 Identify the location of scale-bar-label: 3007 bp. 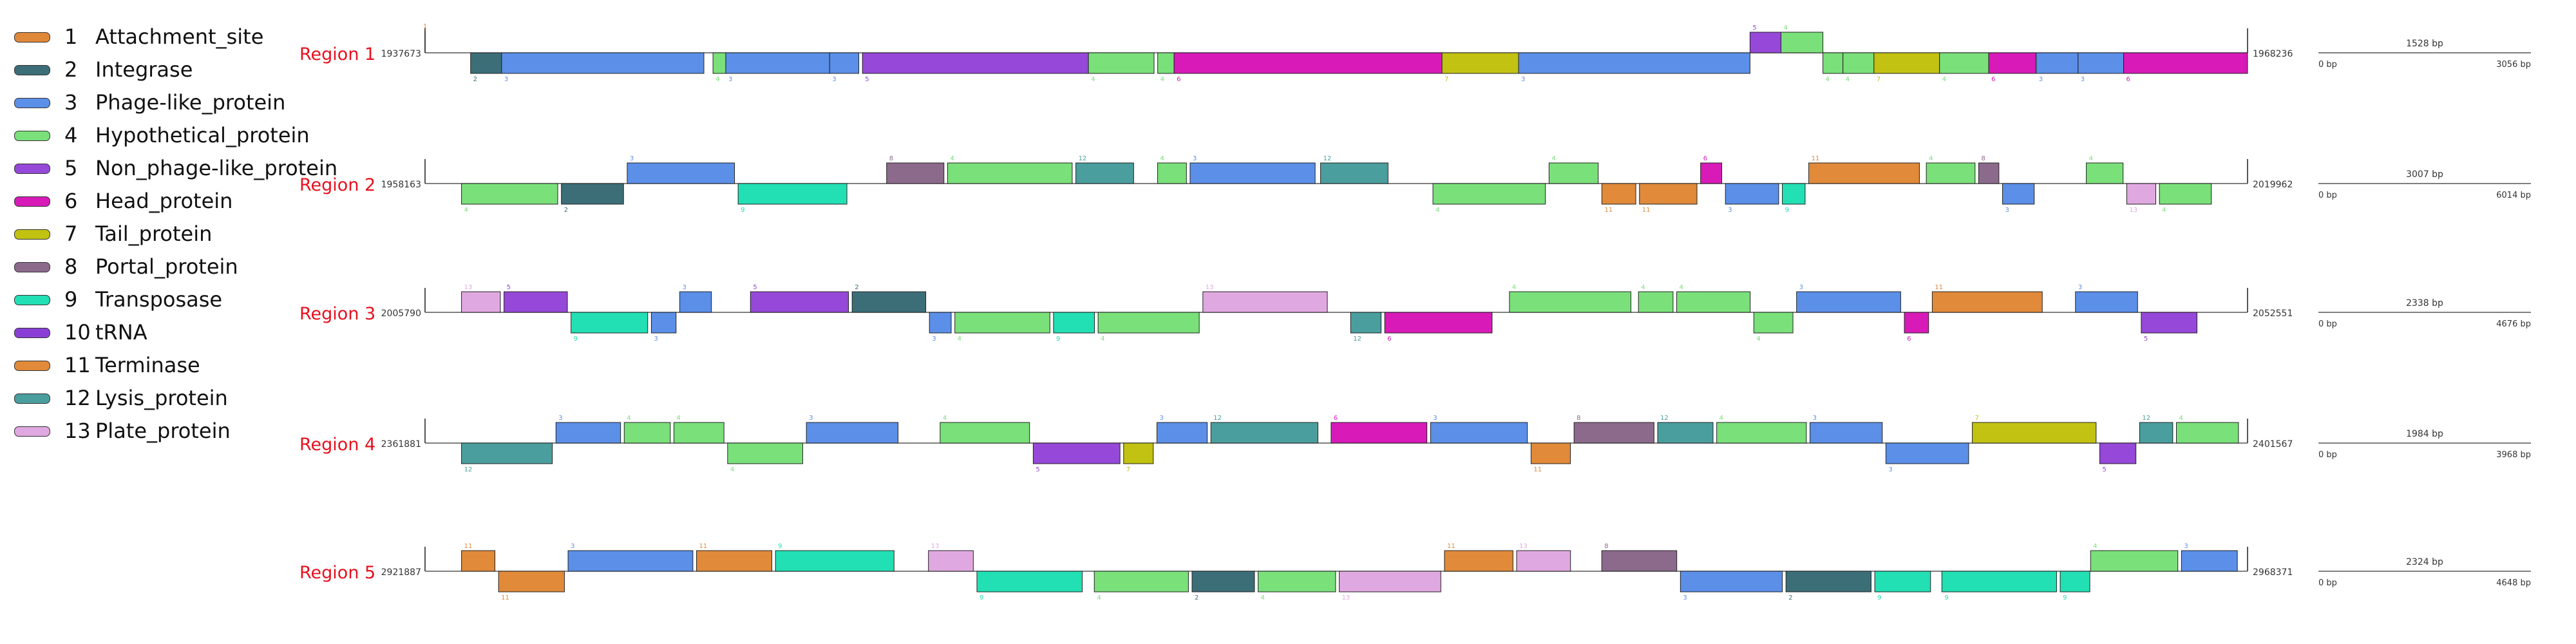
(2425, 175).